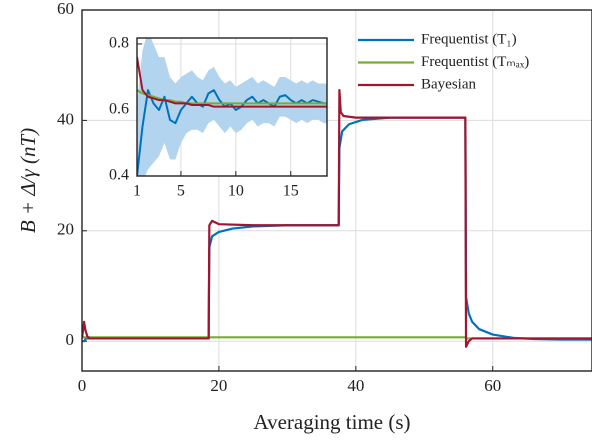  I want to click on x-tick-label: 5, so click(181, 191).